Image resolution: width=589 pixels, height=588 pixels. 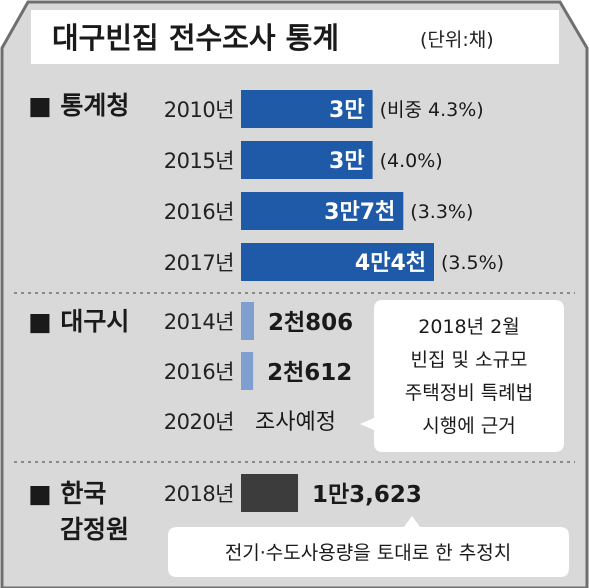 What do you see at coordinates (468, 426) in the screenshot?
I see `daegu-note-line: 시행에 근거` at bounding box center [468, 426].